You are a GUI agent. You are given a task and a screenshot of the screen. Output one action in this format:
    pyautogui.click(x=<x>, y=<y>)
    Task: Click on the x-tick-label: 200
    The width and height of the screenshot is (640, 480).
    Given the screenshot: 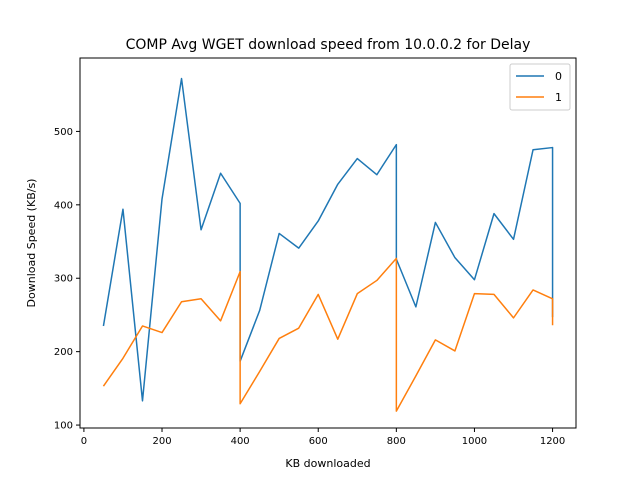 What is the action you would take?
    pyautogui.click(x=161, y=441)
    